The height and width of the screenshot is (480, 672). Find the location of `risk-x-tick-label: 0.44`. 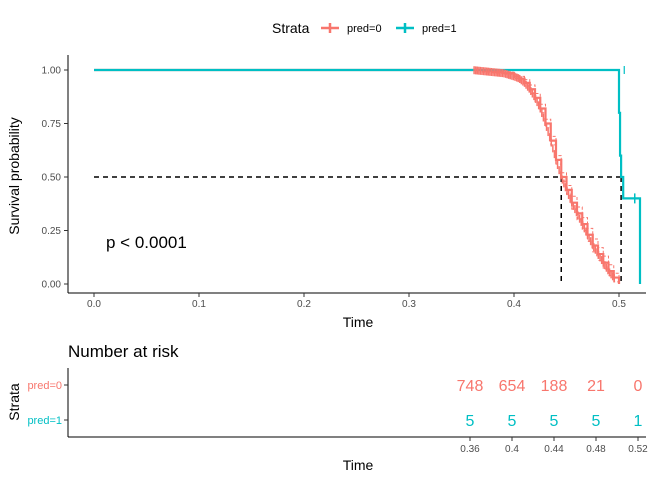

risk-x-tick-label: 0.44 is located at coordinates (554, 449).